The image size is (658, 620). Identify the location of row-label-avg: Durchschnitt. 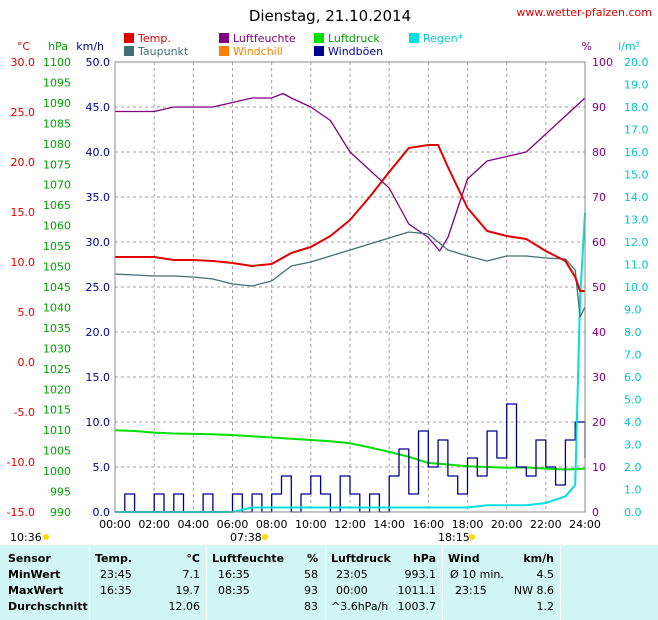
(48, 606).